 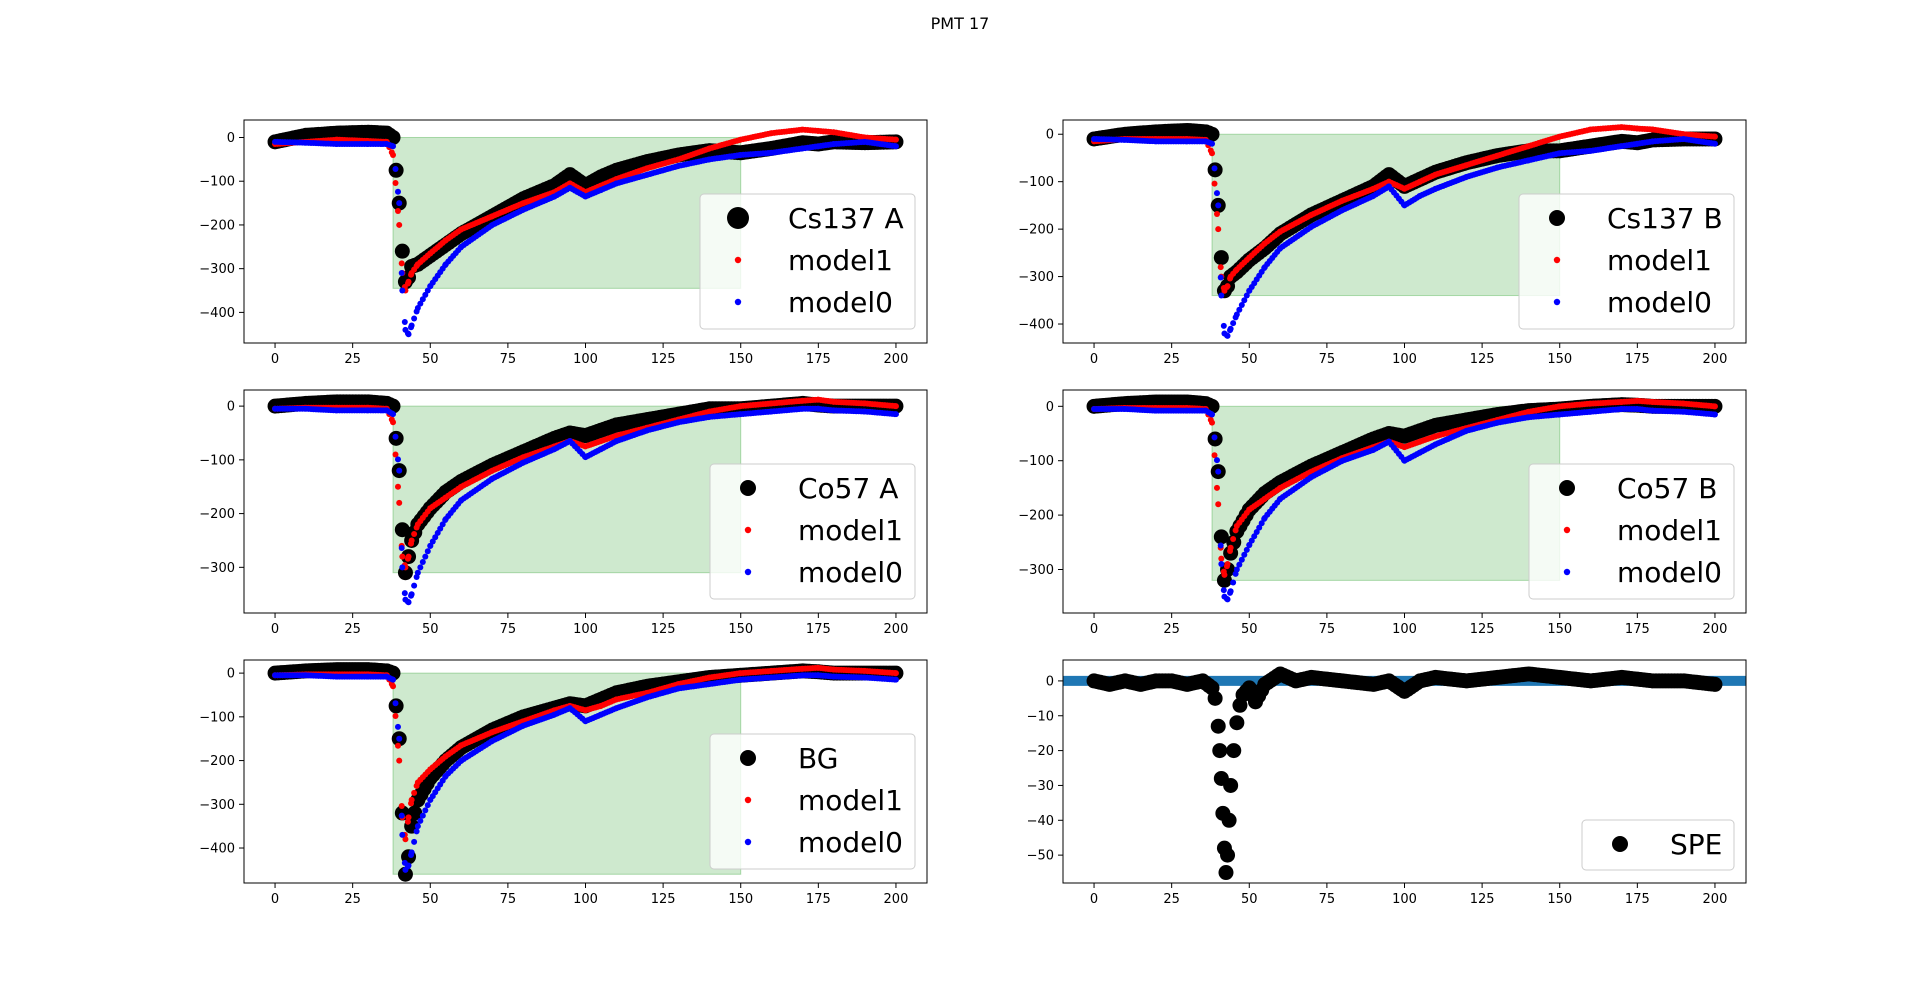 What do you see at coordinates (960, 23) in the screenshot?
I see `figure-title: PMT 17` at bounding box center [960, 23].